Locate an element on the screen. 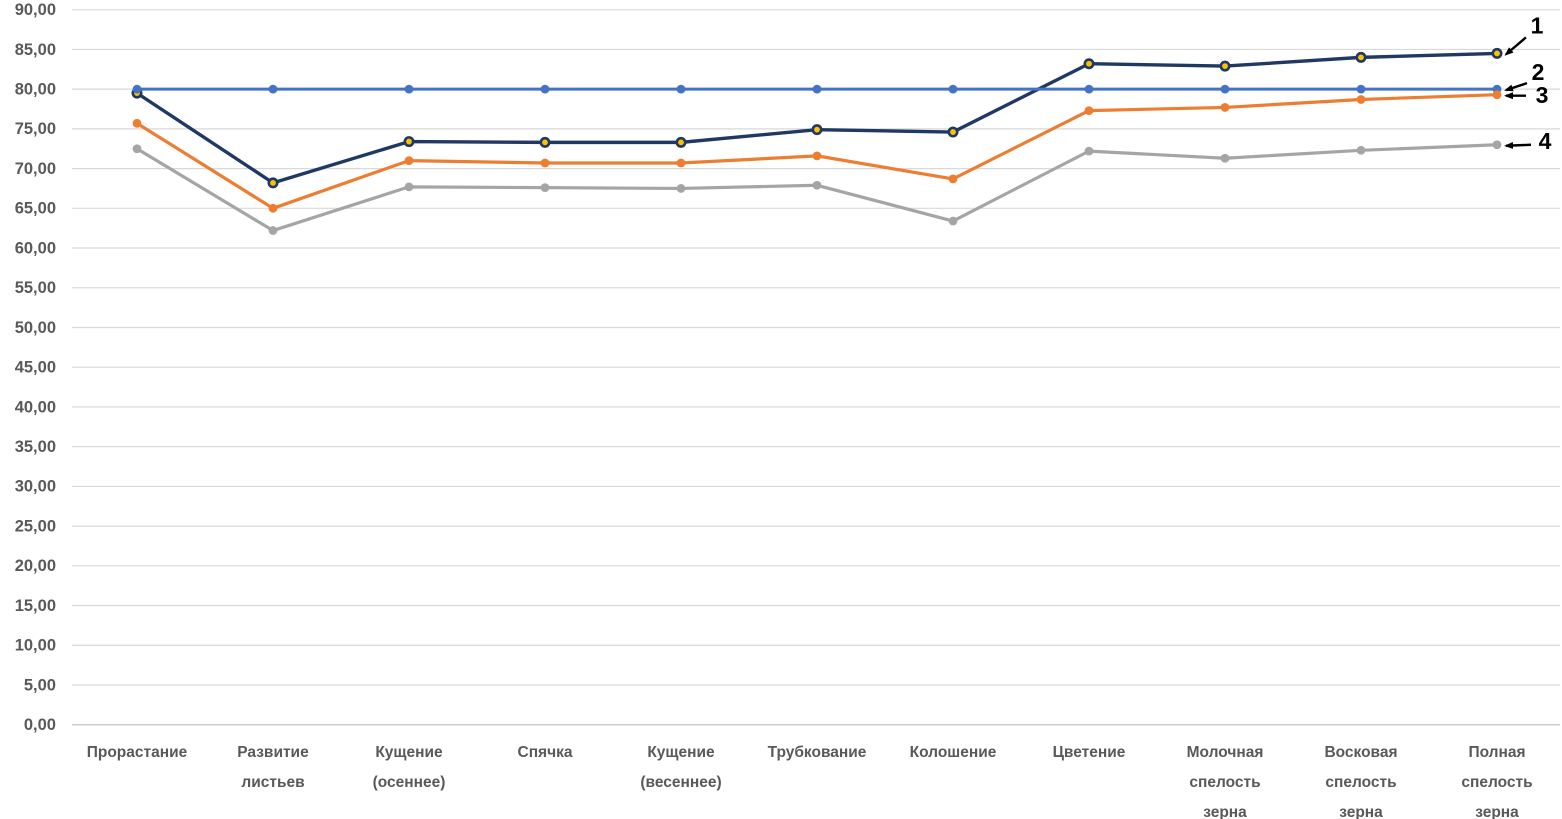 The width and height of the screenshot is (1562, 819). y-axis-tick-label: 50,00 is located at coordinates (35, 328).